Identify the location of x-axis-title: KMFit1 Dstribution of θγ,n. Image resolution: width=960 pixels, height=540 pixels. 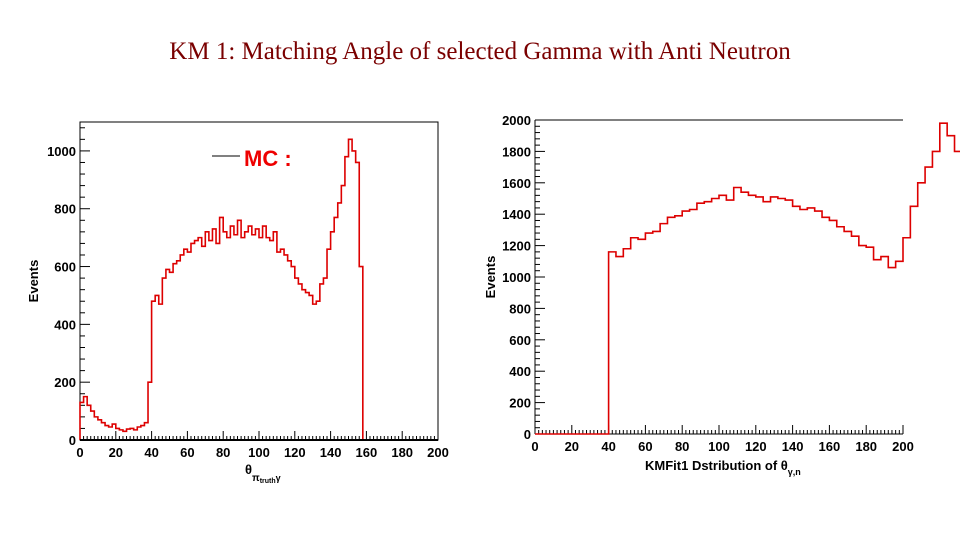
(723, 467).